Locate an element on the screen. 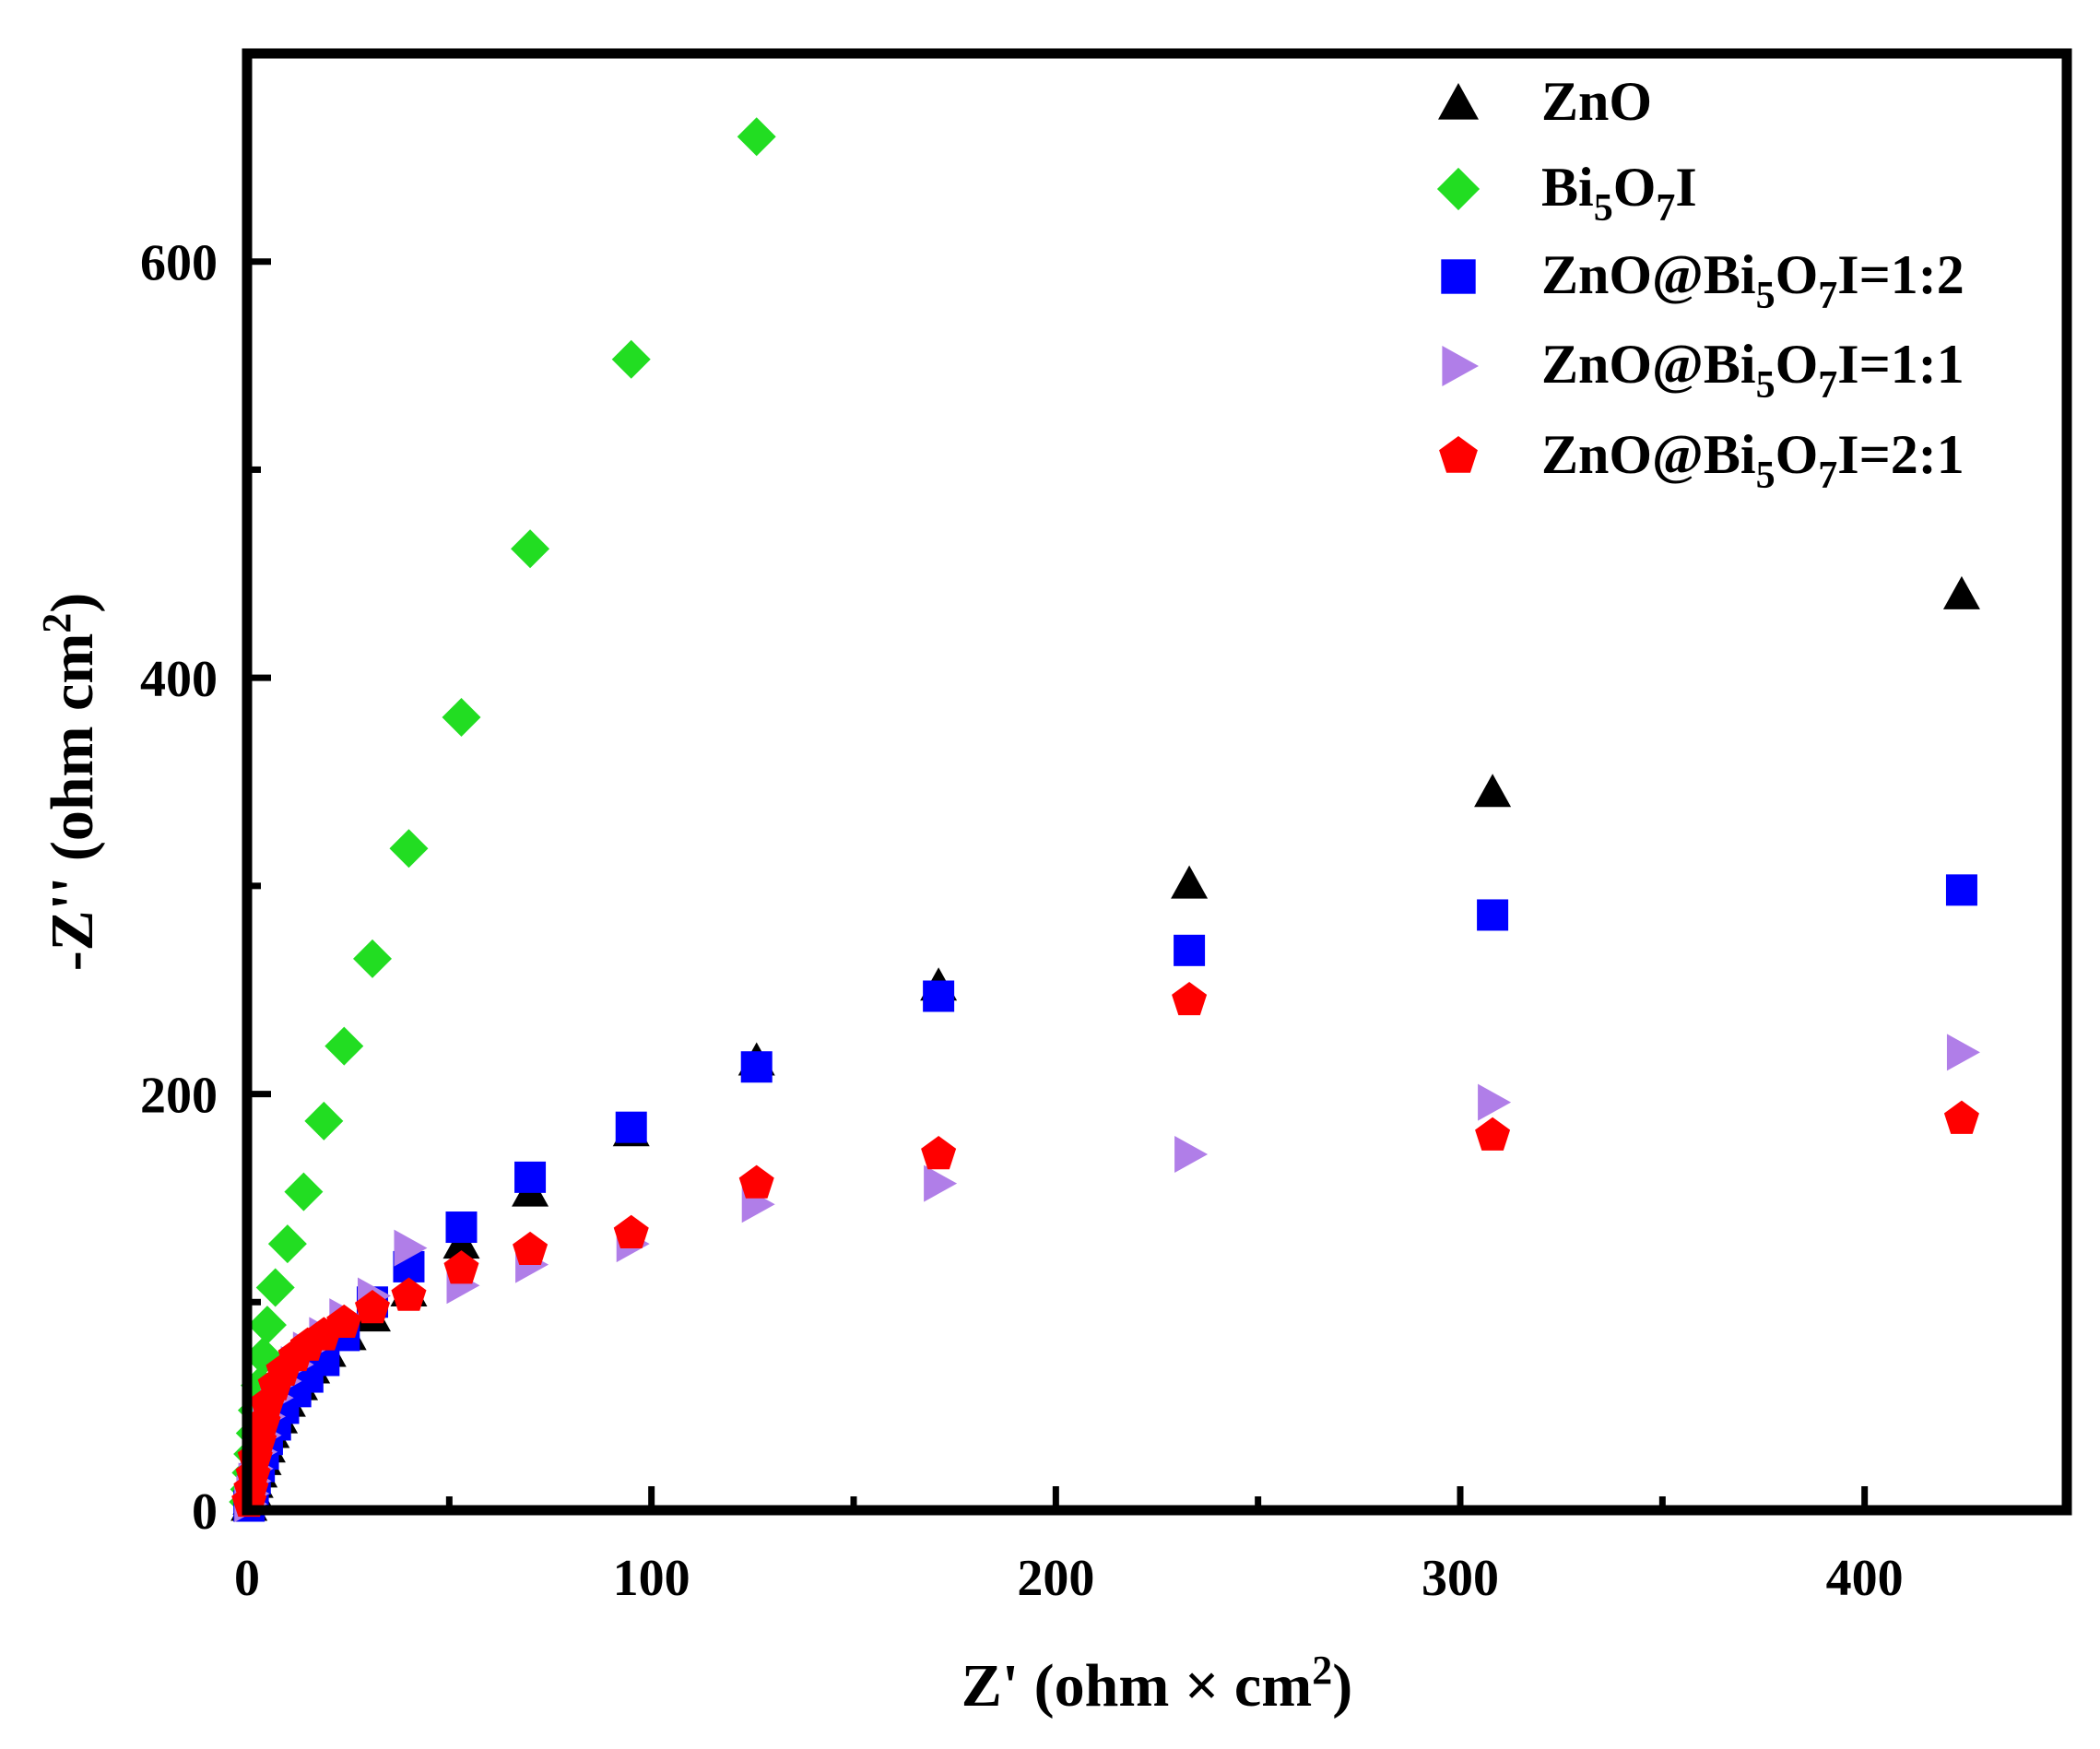 This screenshot has height=1749, width=2100. x-tick-label: 300 is located at coordinates (1461, 1578).